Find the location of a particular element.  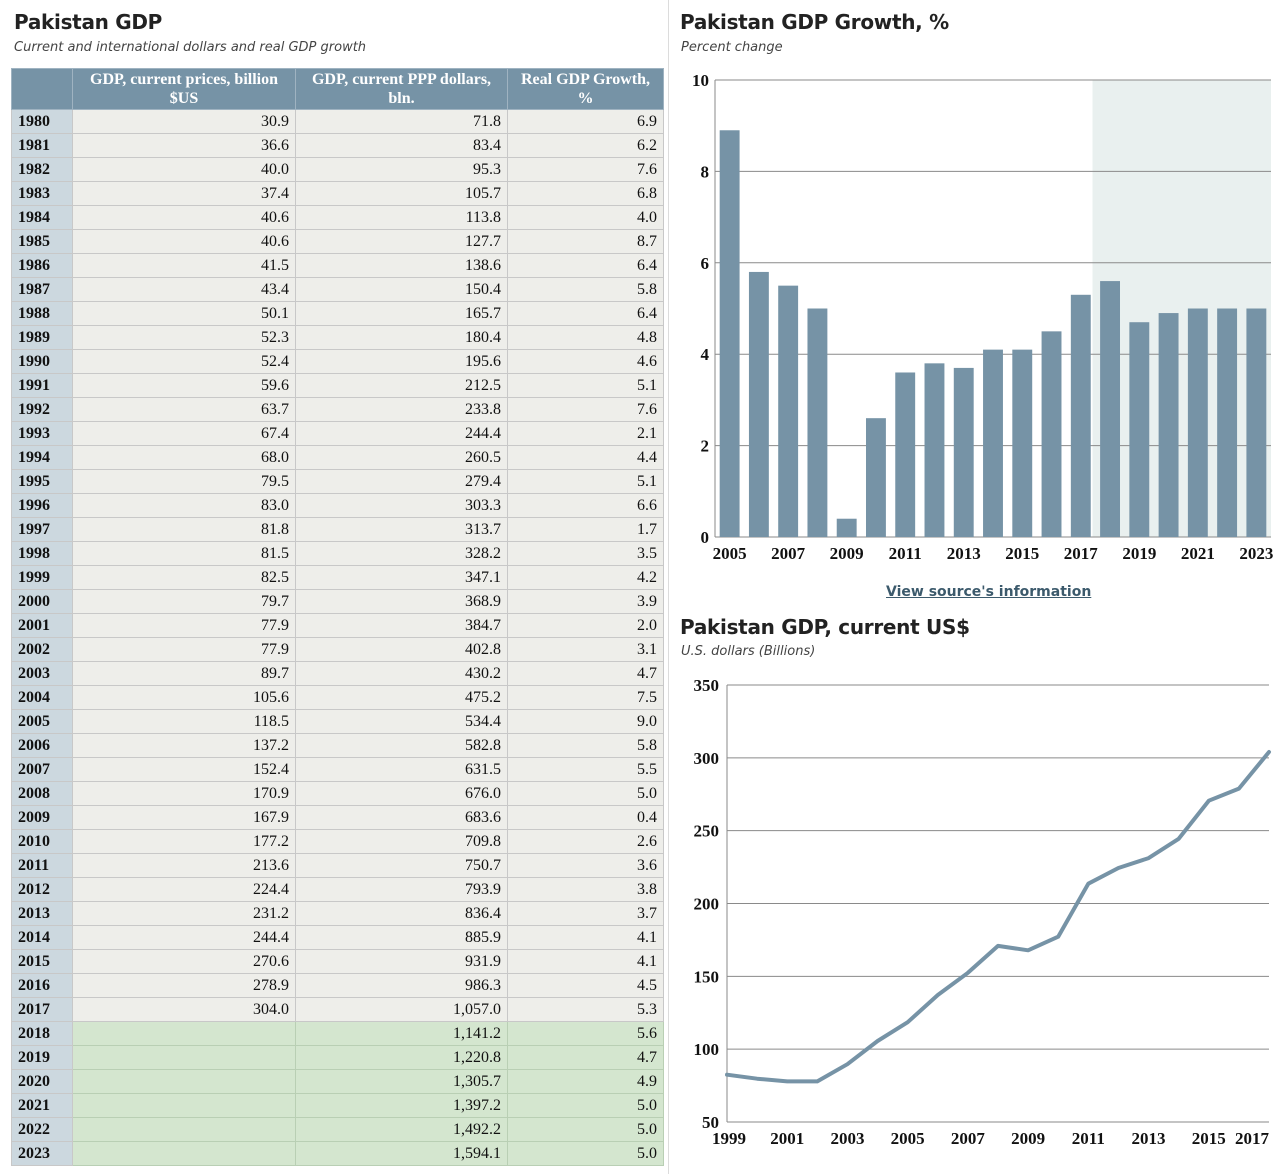

y-tick-label: 200 is located at coordinates (707, 904).